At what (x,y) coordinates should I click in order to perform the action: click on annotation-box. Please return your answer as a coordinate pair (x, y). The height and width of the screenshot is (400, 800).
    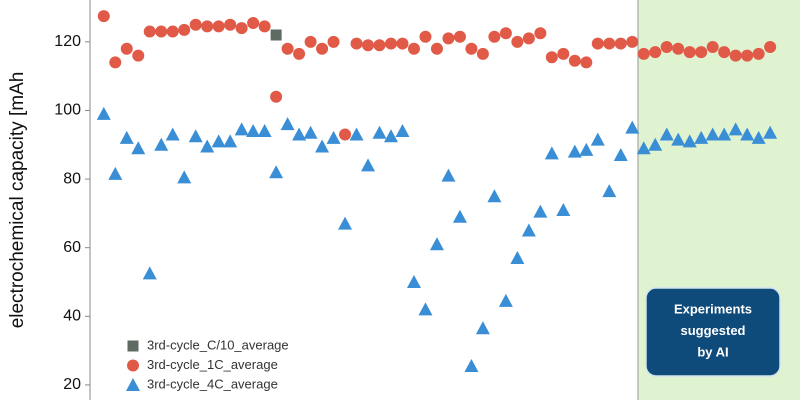
    Looking at the image, I should click on (713, 332).